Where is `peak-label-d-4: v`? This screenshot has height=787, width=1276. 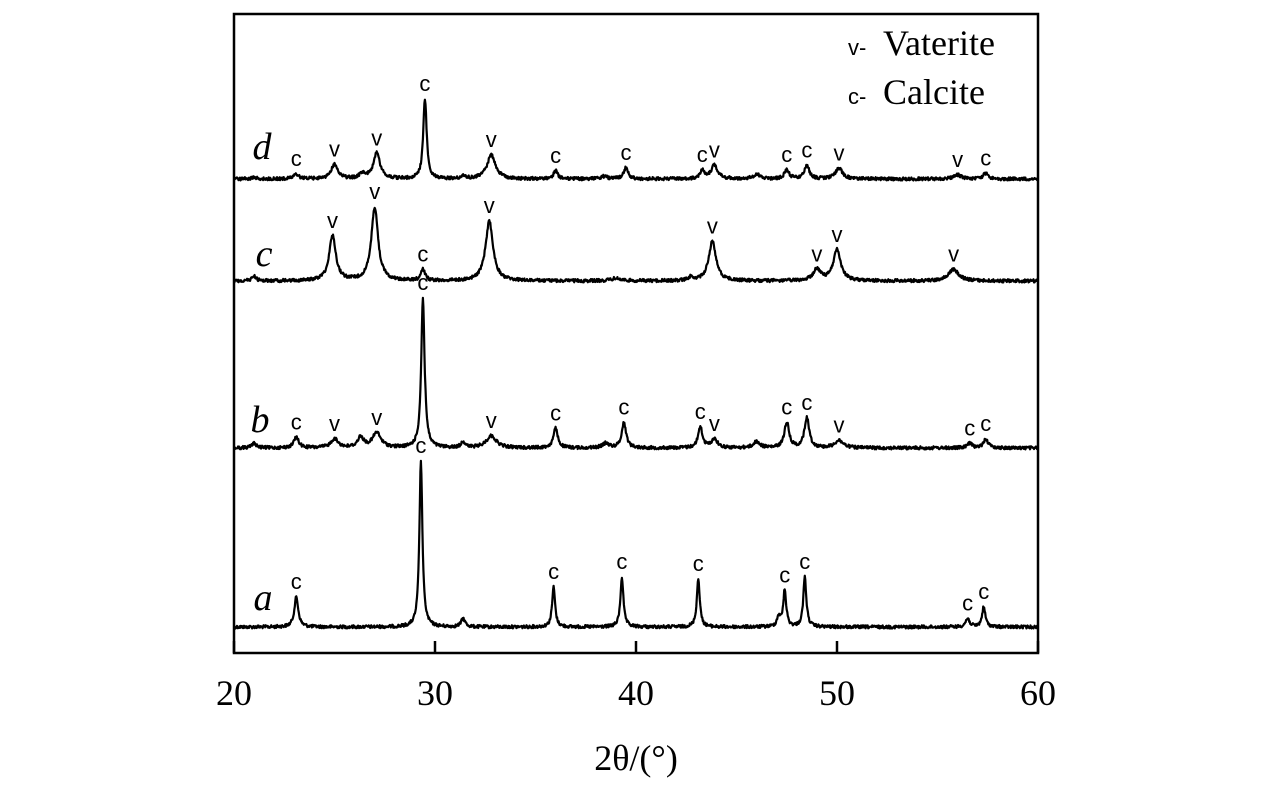 peak-label-d-4: v is located at coordinates (376, 137).